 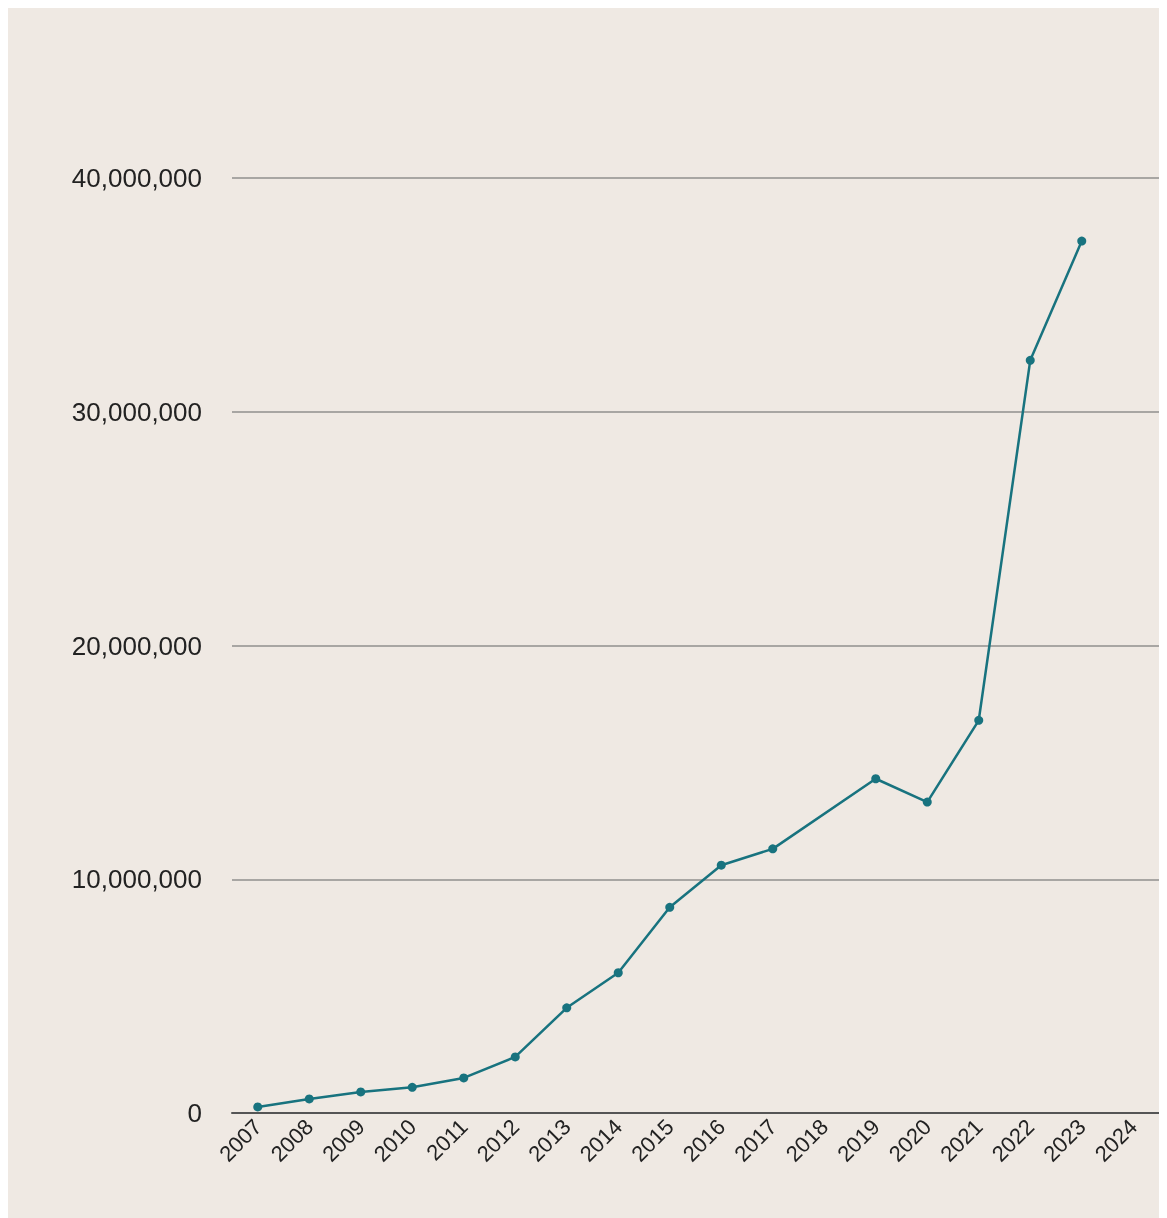 I want to click on y-tick-label: 10,000,000, so click(x=136, y=879).